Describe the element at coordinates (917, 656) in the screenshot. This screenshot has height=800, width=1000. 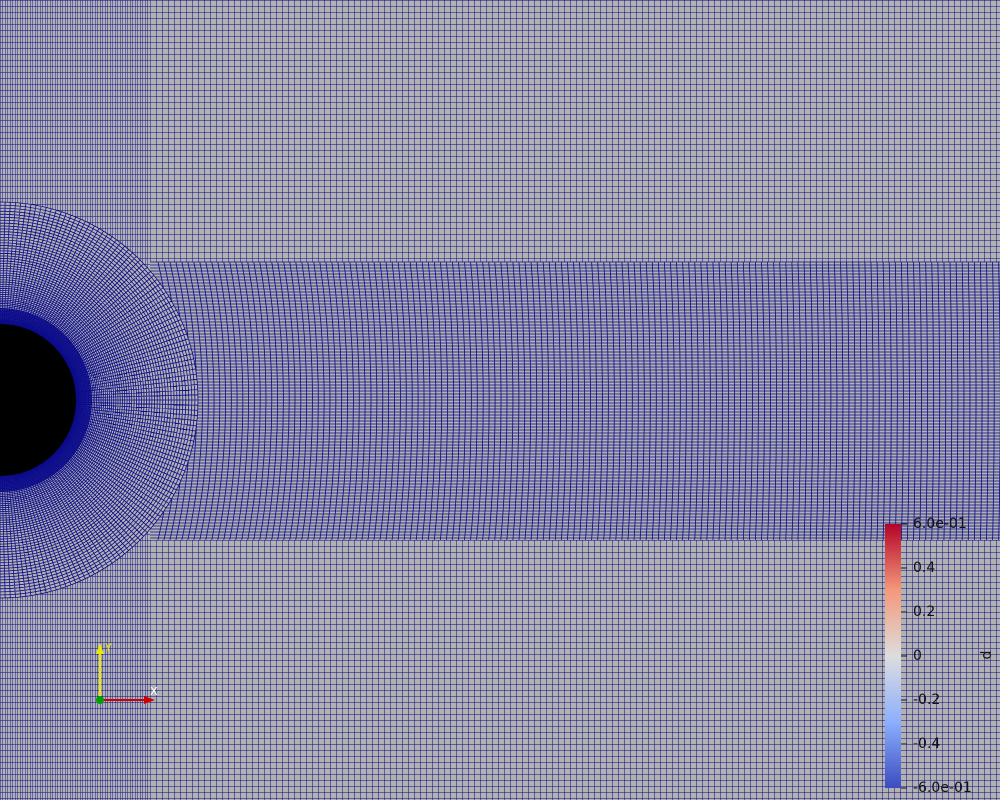
I see `color-bar-tick-label: 0` at that location.